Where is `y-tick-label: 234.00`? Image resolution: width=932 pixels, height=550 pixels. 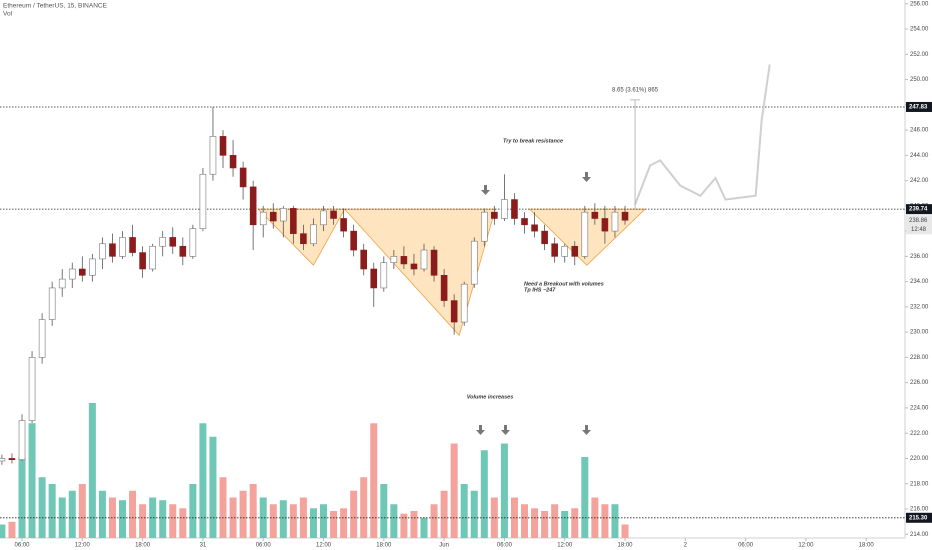 y-tick-label: 234.00 is located at coordinates (919, 282).